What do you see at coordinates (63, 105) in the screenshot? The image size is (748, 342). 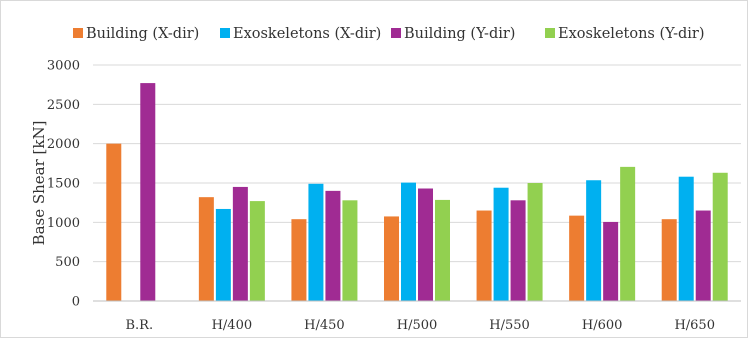 I see `y-tick-label: 2500` at bounding box center [63, 105].